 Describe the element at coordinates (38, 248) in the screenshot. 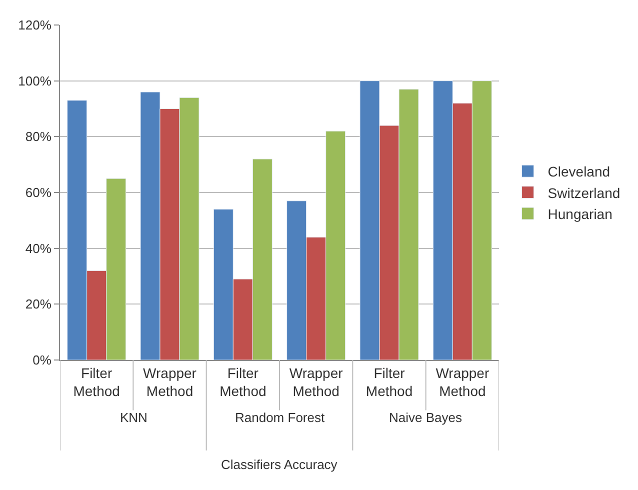

I see `y-tick-label: 40%` at that location.